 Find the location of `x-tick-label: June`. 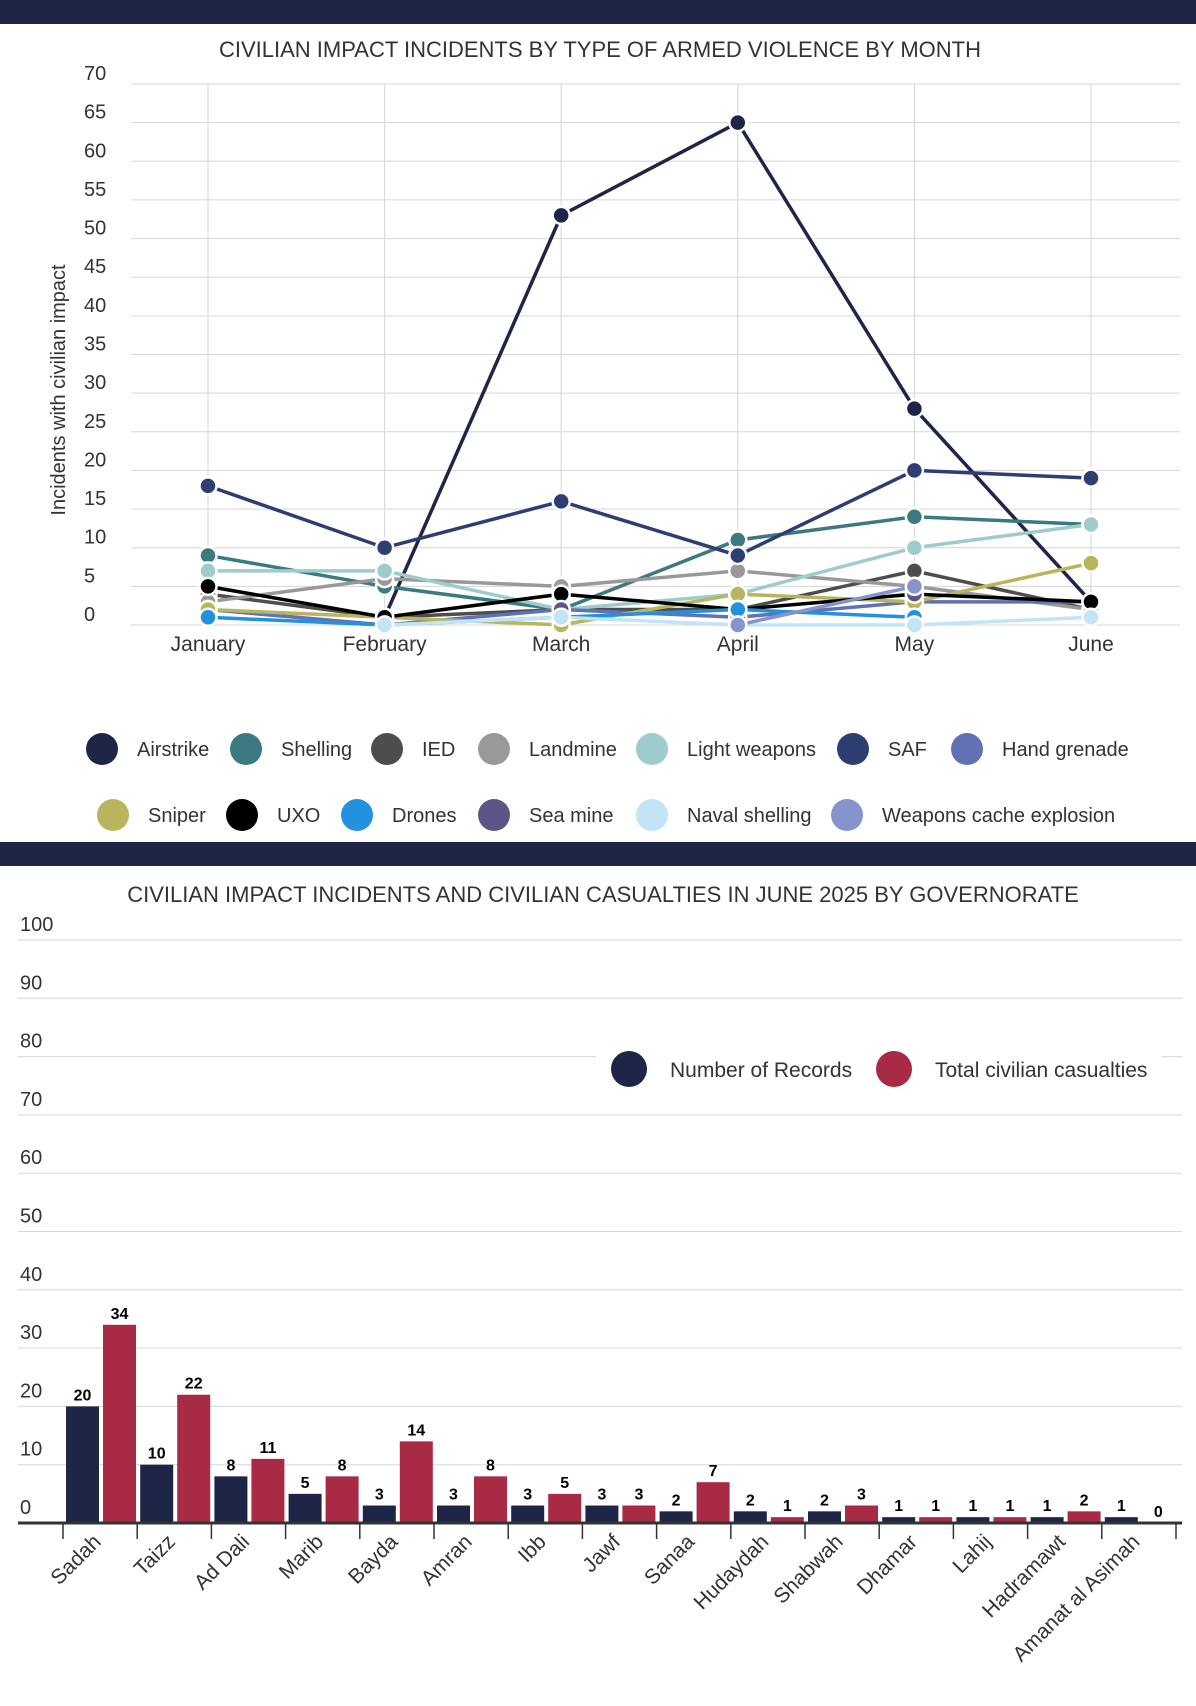

x-tick-label: June is located at coordinates (1091, 644).